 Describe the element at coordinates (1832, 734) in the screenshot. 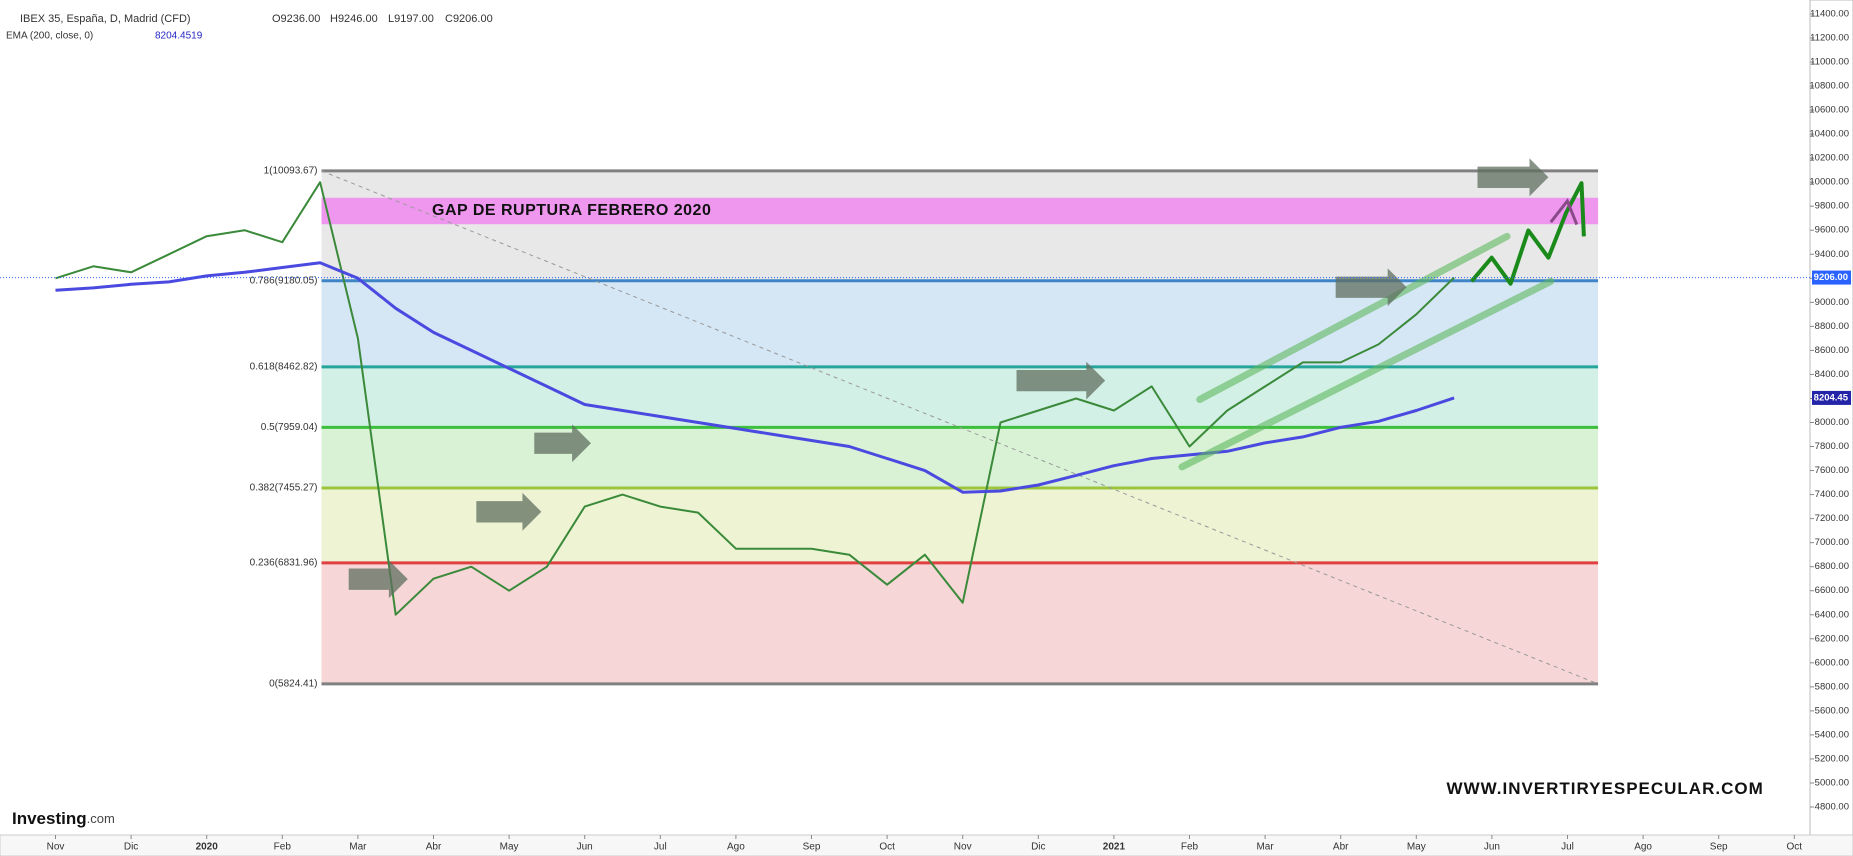

I see `y-tick-label: 5400.00` at that location.